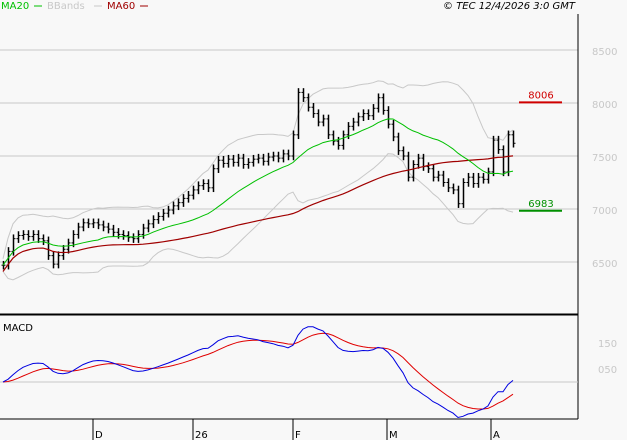 The height and width of the screenshot is (440, 627). Describe the element at coordinates (496, 435) in the screenshot. I see `x-tick-label: A` at that location.